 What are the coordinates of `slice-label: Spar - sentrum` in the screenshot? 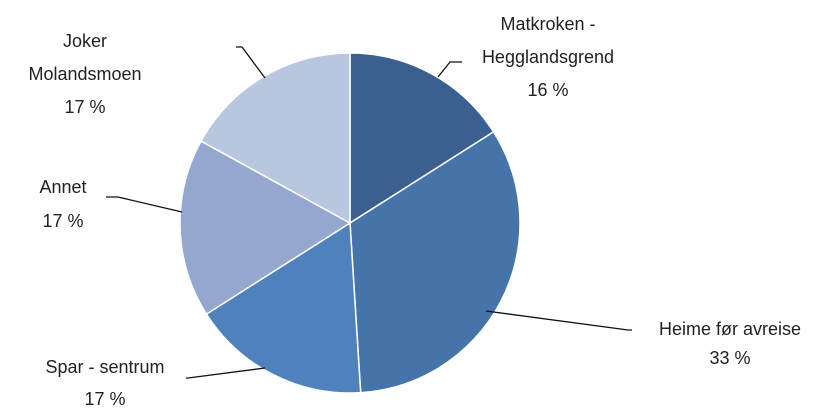 It's located at (104, 367).